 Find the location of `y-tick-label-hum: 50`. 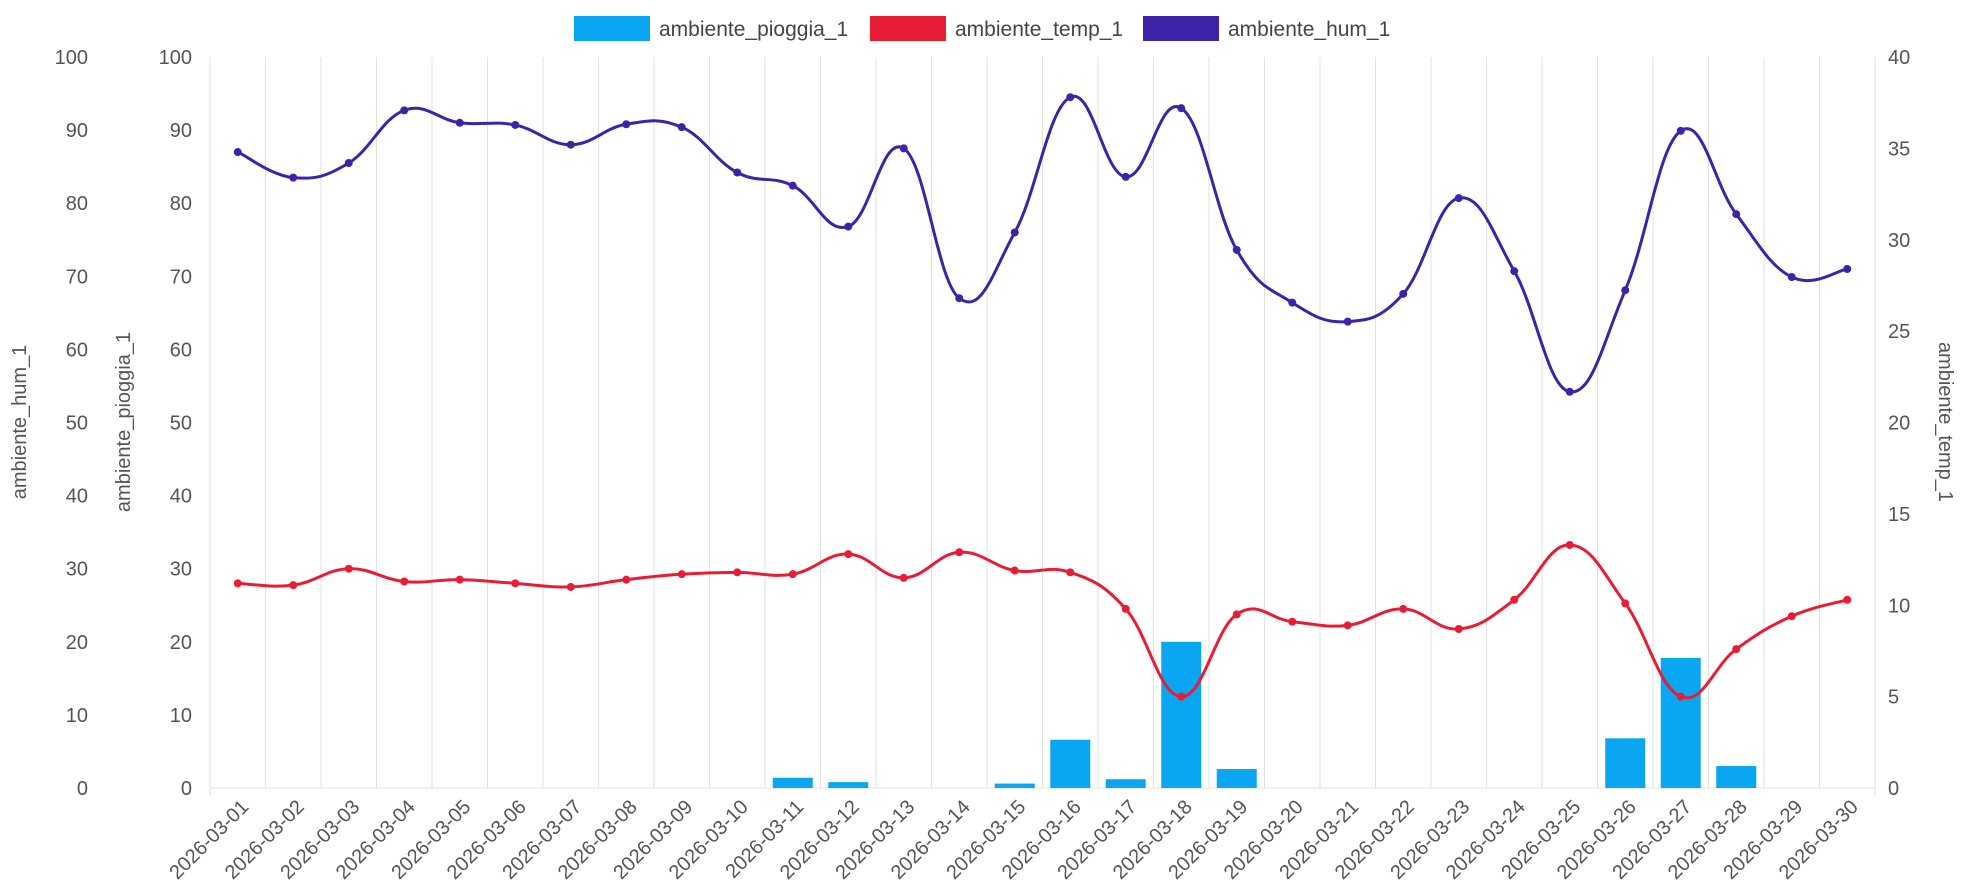

y-tick-label-hum: 50 is located at coordinates (77, 424).